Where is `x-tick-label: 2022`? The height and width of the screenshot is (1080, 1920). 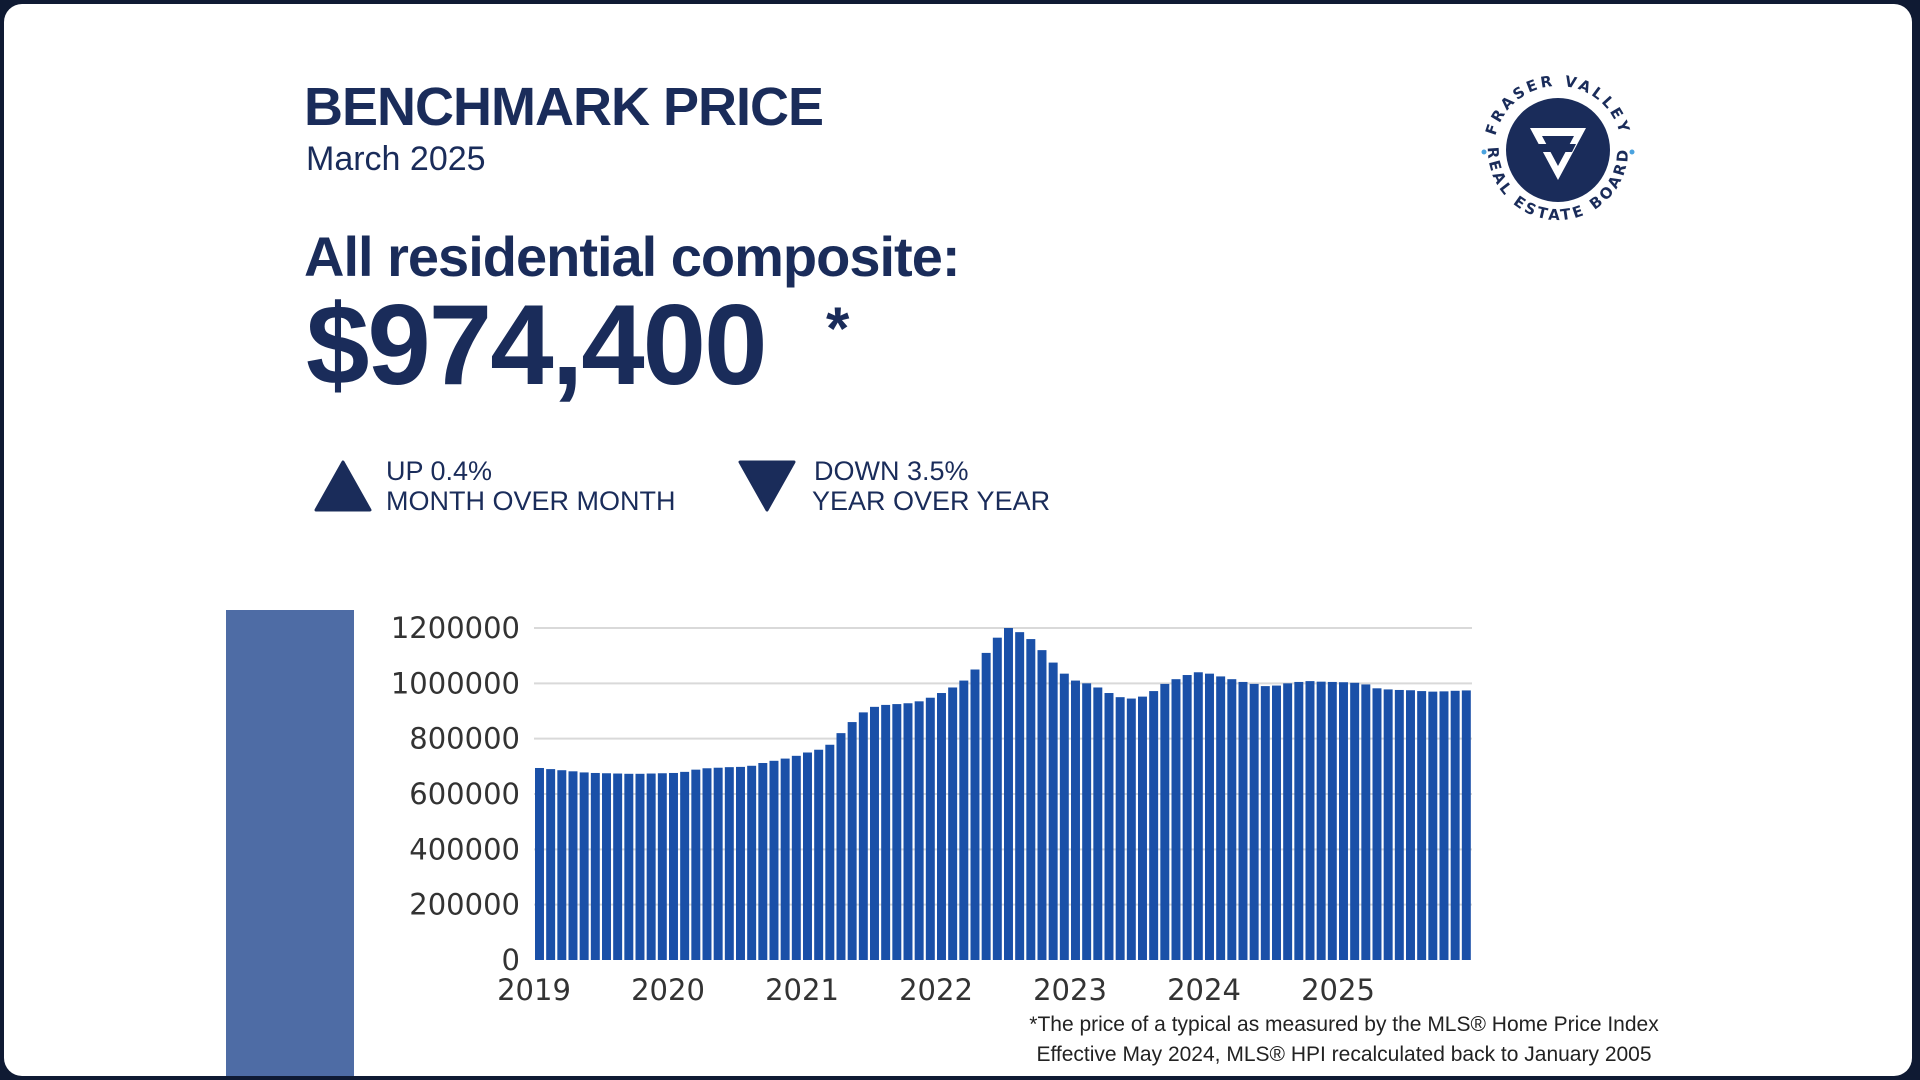 x-tick-label: 2022 is located at coordinates (936, 990).